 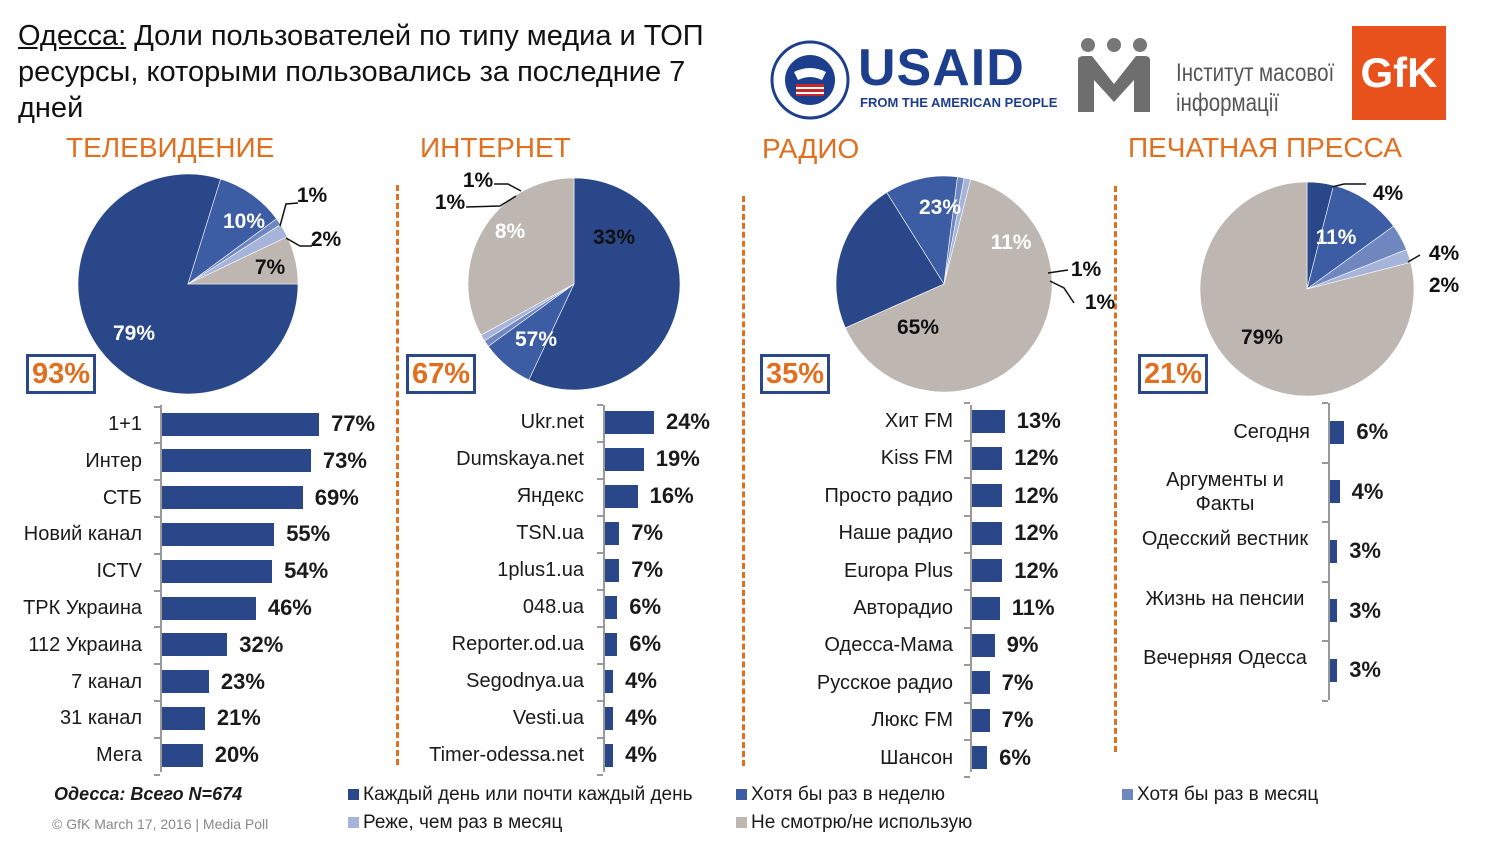 What do you see at coordinates (553, 607) in the screenshot?
I see `bar-category-label: 048.ua` at bounding box center [553, 607].